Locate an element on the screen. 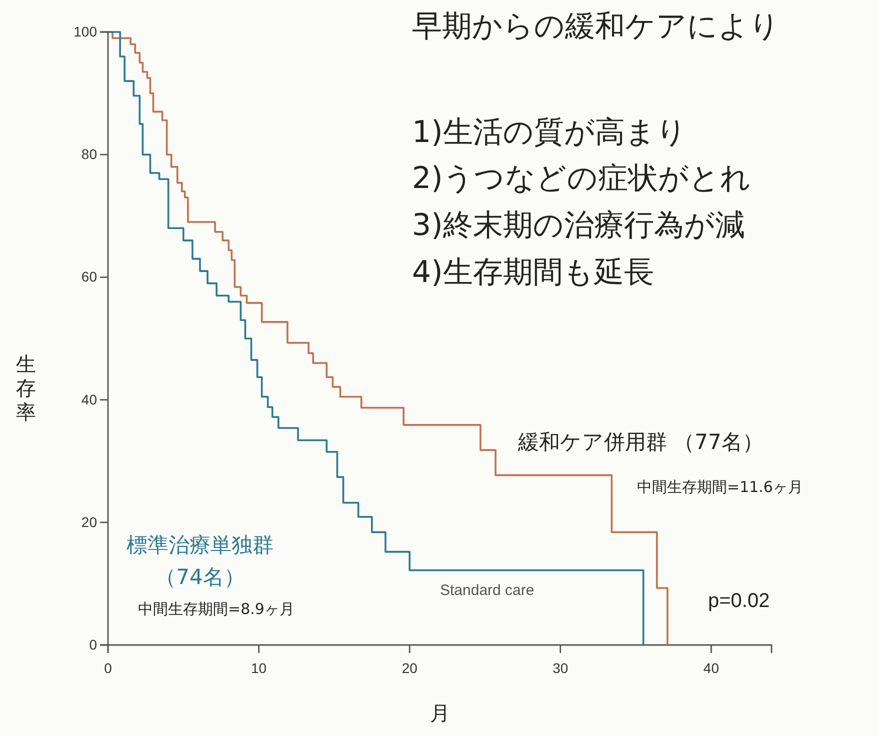 This screenshot has width=879, height=736. annotation: 4)生存期間も延長 is located at coordinates (533, 273).